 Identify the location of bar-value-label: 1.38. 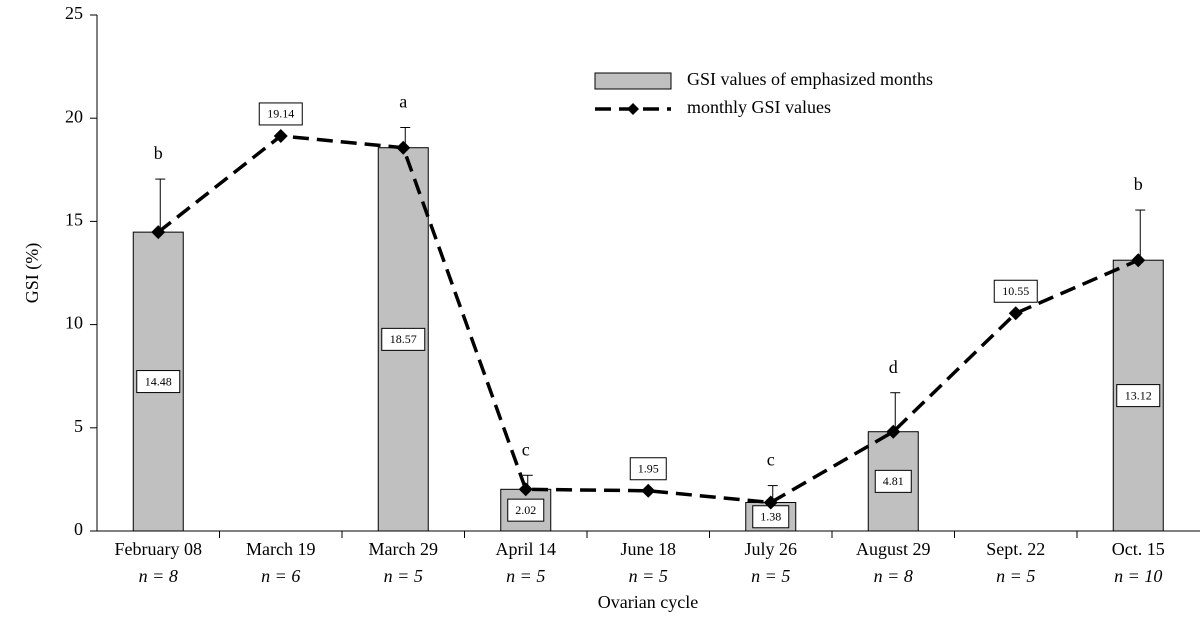
(770, 517).